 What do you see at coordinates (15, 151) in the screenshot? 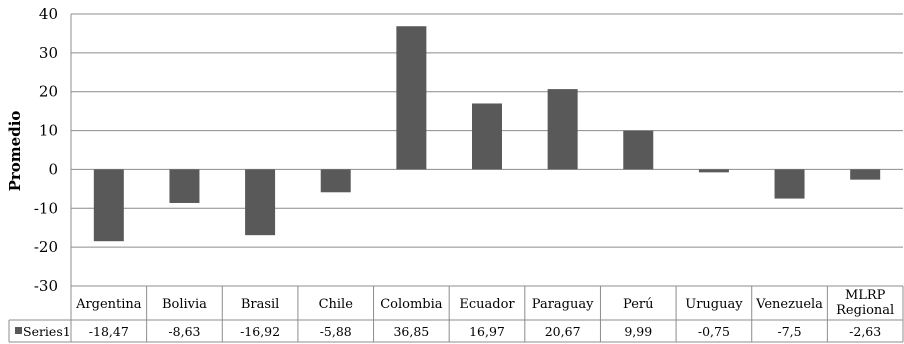
I see `y-axis-label: Promedio` at bounding box center [15, 151].